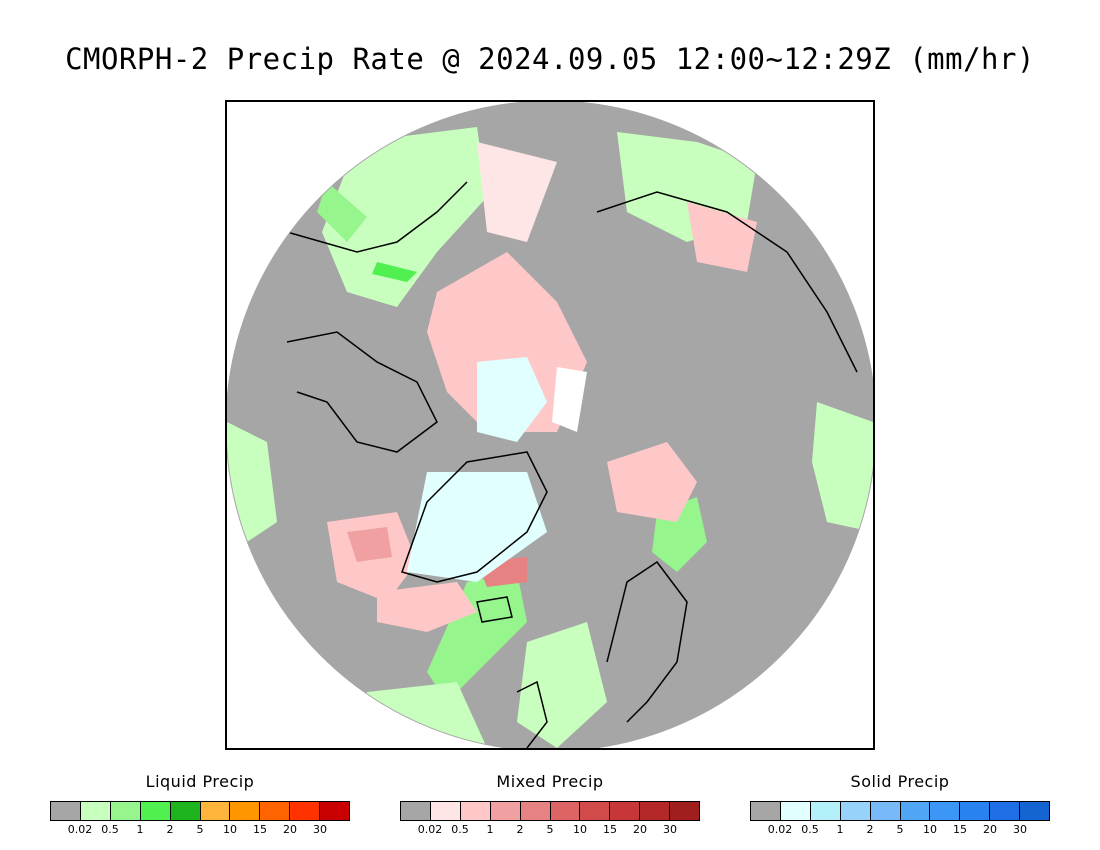 The height and width of the screenshot is (850, 1100). I want to click on legend-title: Liquid Precip, so click(200, 781).